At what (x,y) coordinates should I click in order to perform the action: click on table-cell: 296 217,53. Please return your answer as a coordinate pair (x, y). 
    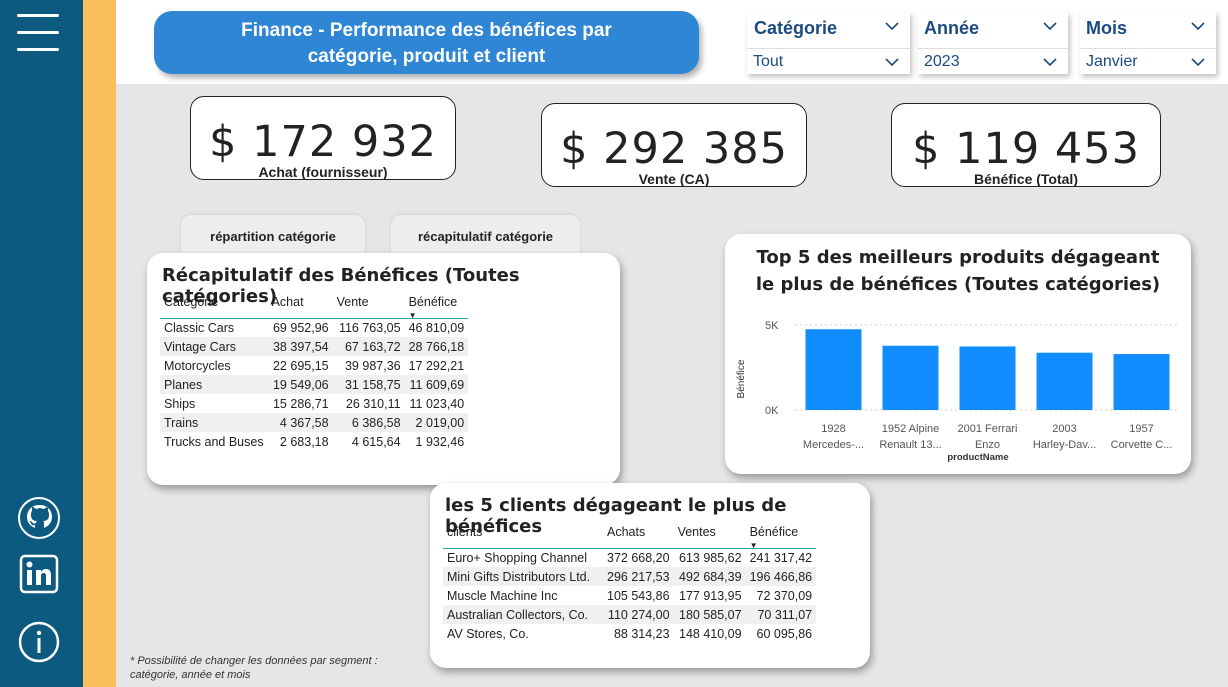
    Looking at the image, I should click on (638, 576).